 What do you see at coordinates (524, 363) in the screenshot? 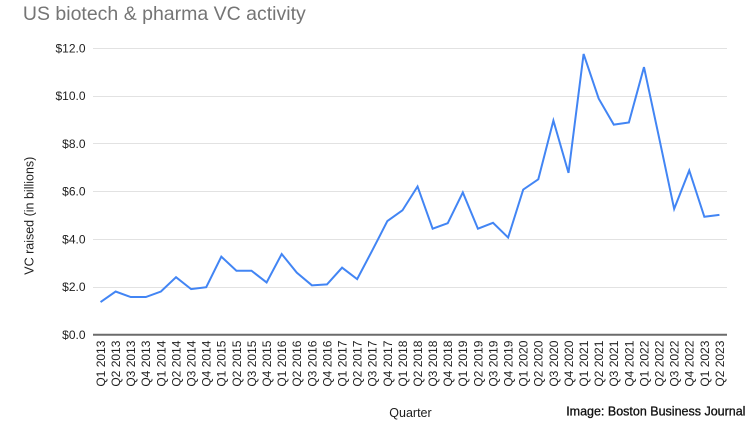
I see `svg-text: Q1 2020` at bounding box center [524, 363].